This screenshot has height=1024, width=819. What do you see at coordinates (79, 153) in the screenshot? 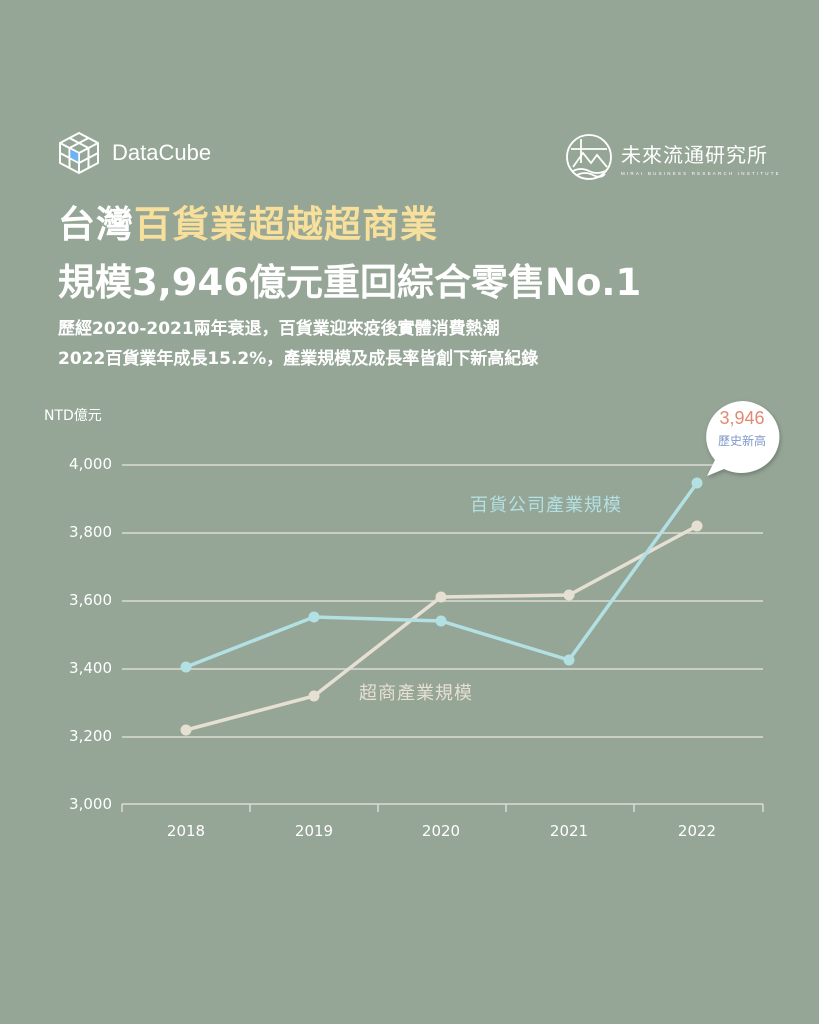
I see `cube-icon` at bounding box center [79, 153].